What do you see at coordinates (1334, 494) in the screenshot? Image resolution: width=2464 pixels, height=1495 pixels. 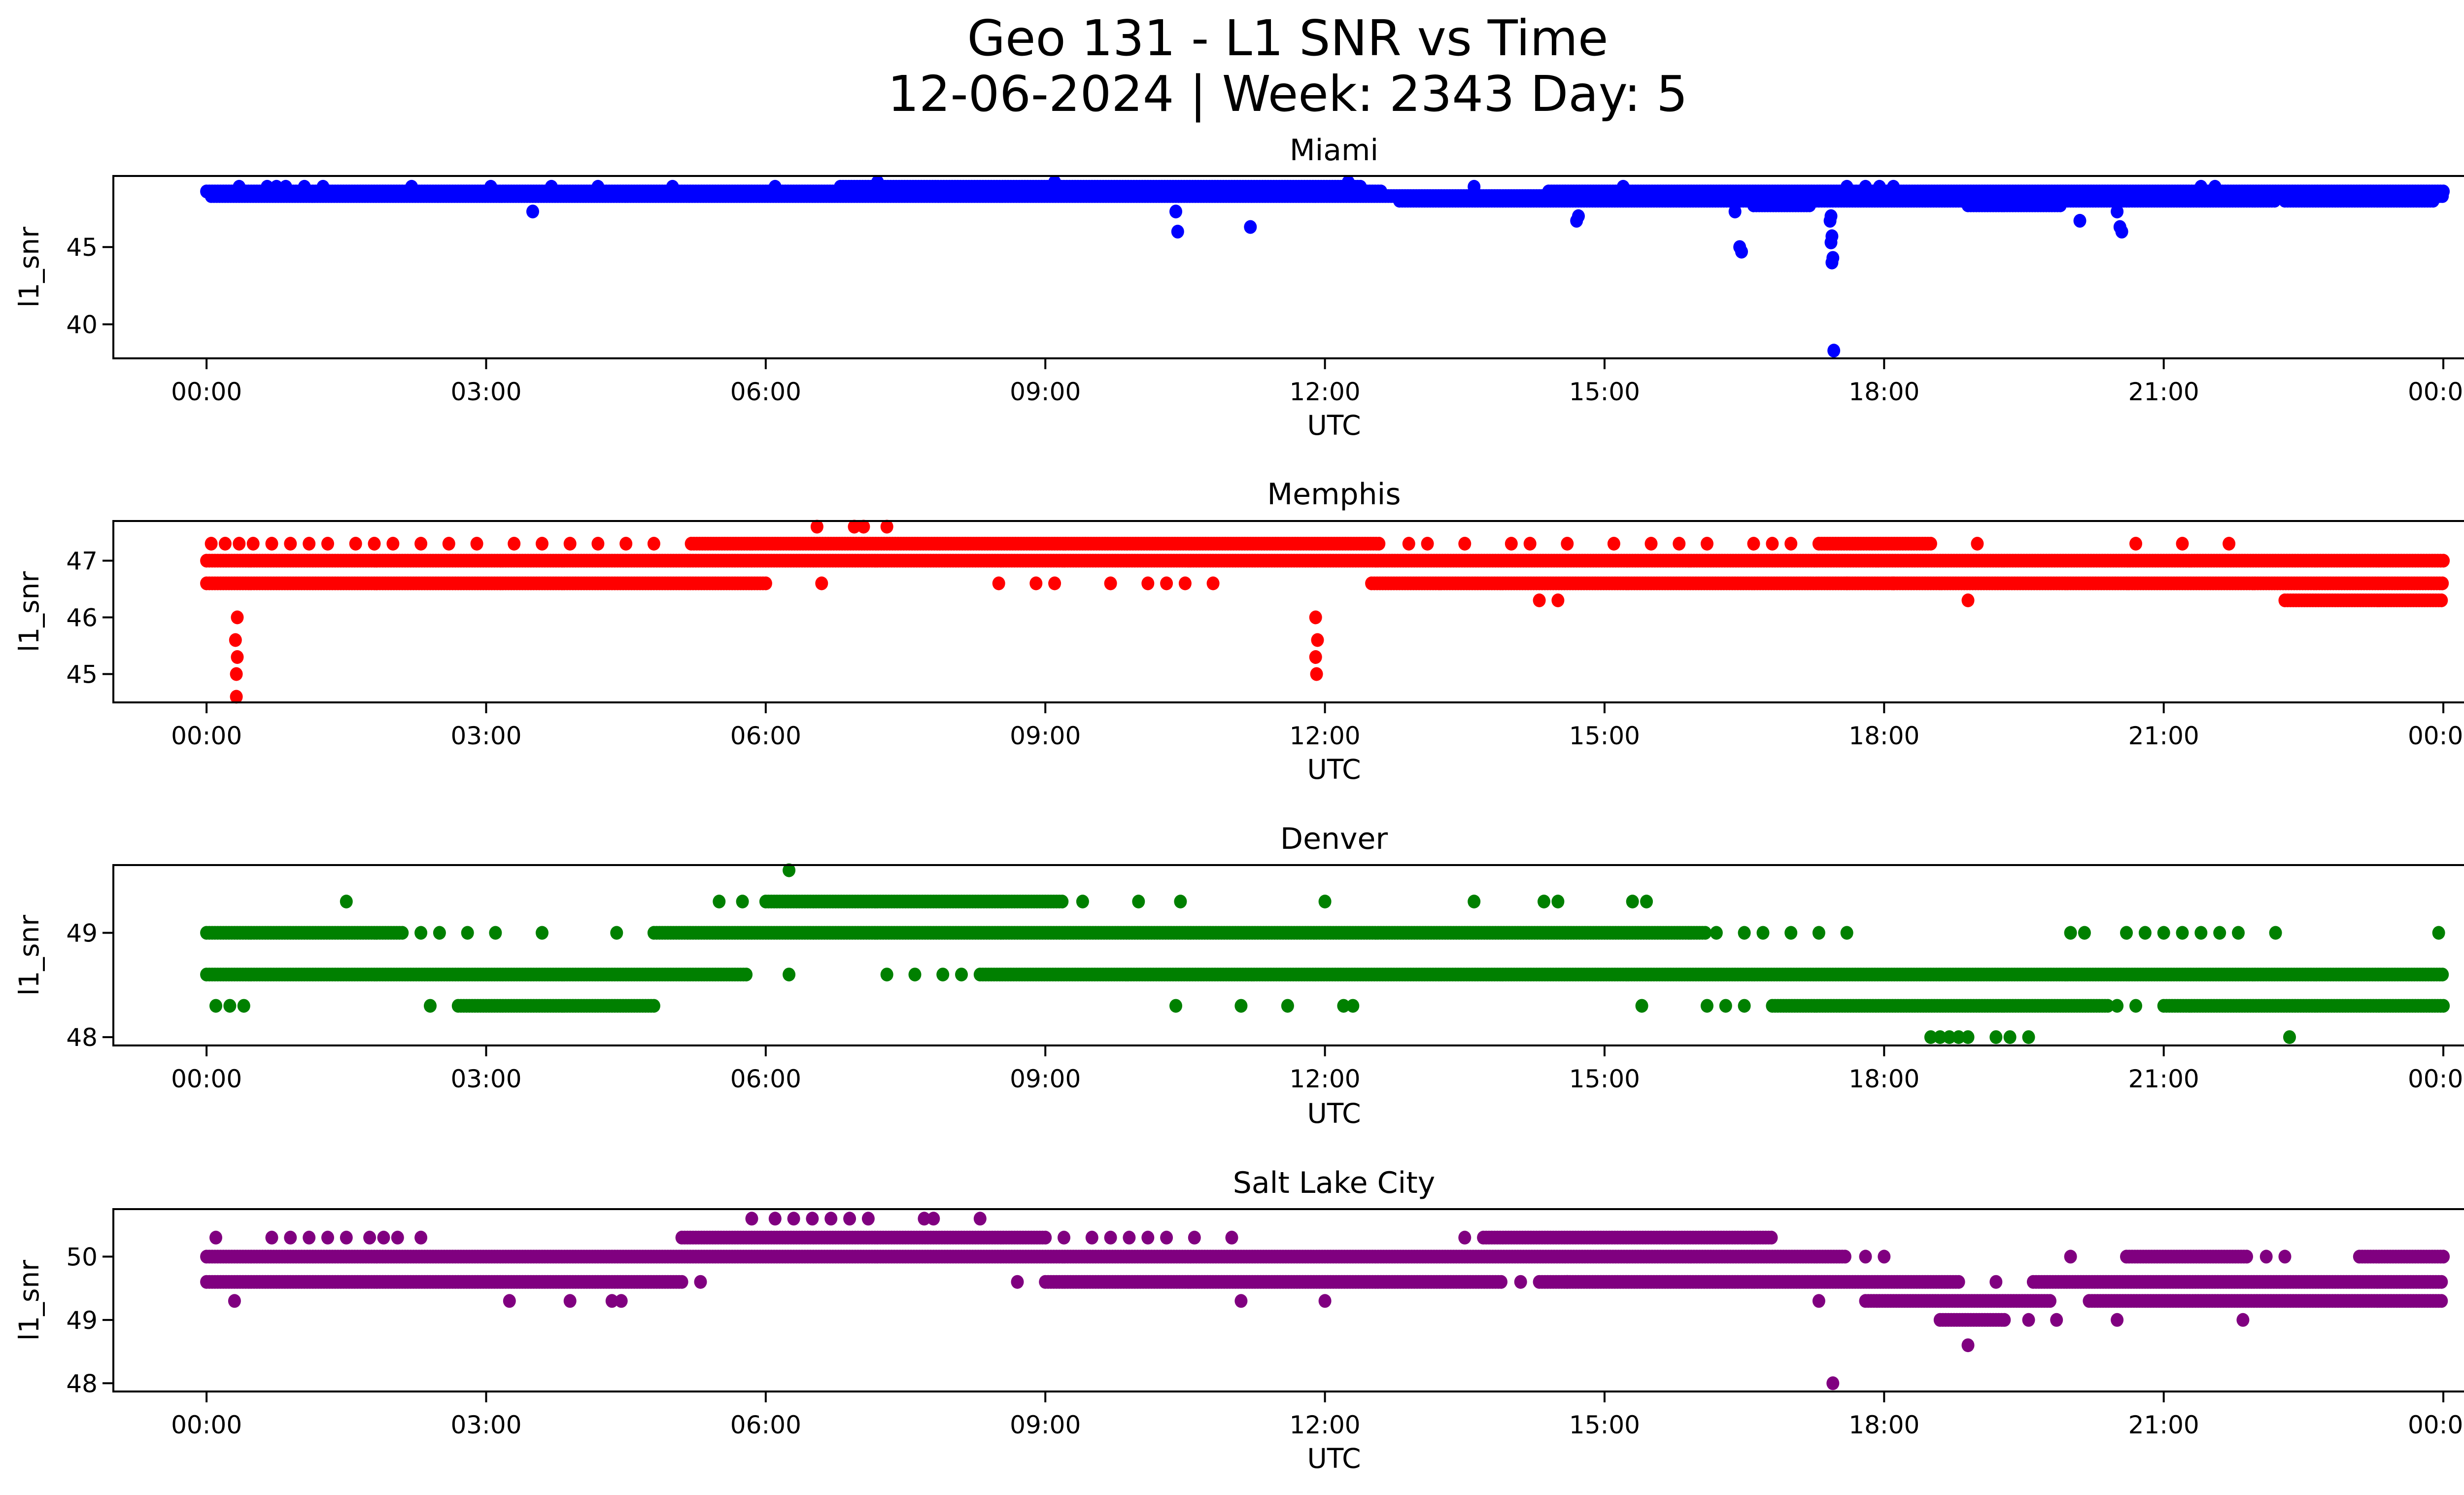 I see `panel-title: Memphis` at bounding box center [1334, 494].